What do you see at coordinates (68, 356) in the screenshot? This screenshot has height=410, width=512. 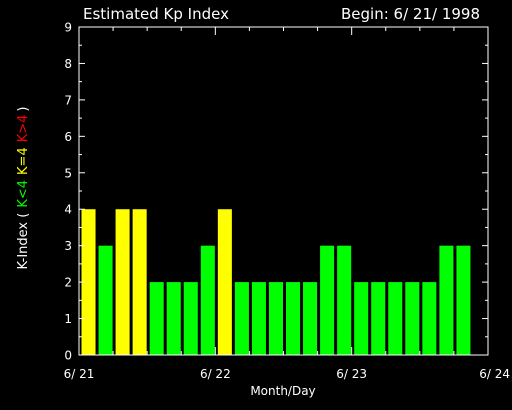 I see `y-tick-label-0: 0` at bounding box center [68, 356].